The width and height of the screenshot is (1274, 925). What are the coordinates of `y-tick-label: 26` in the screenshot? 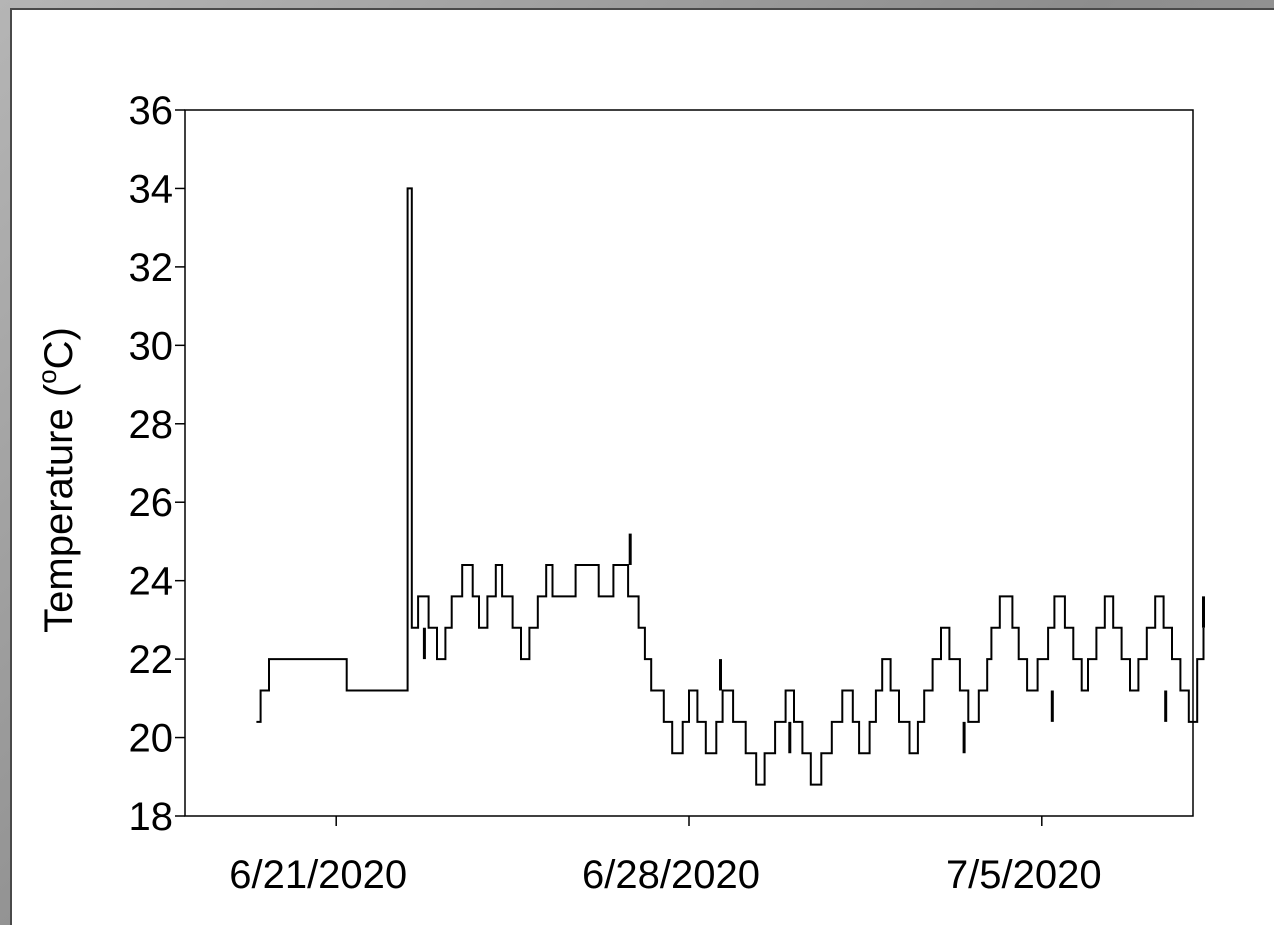 It's located at (151, 503).